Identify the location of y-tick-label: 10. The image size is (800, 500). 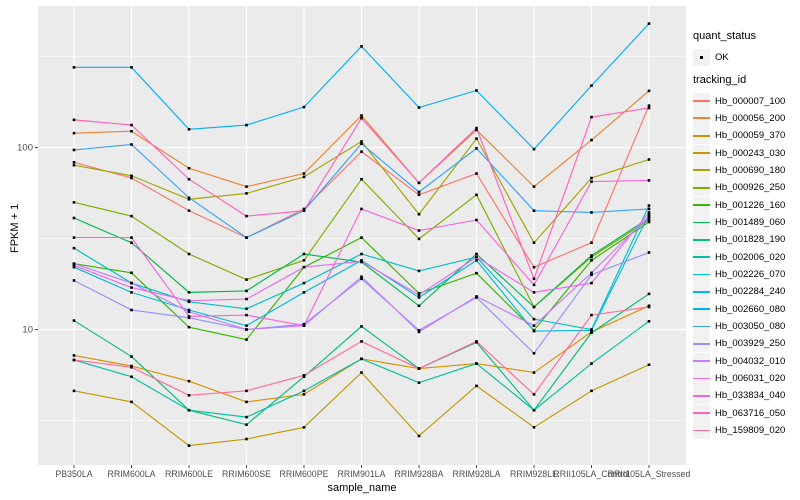
(27, 330).